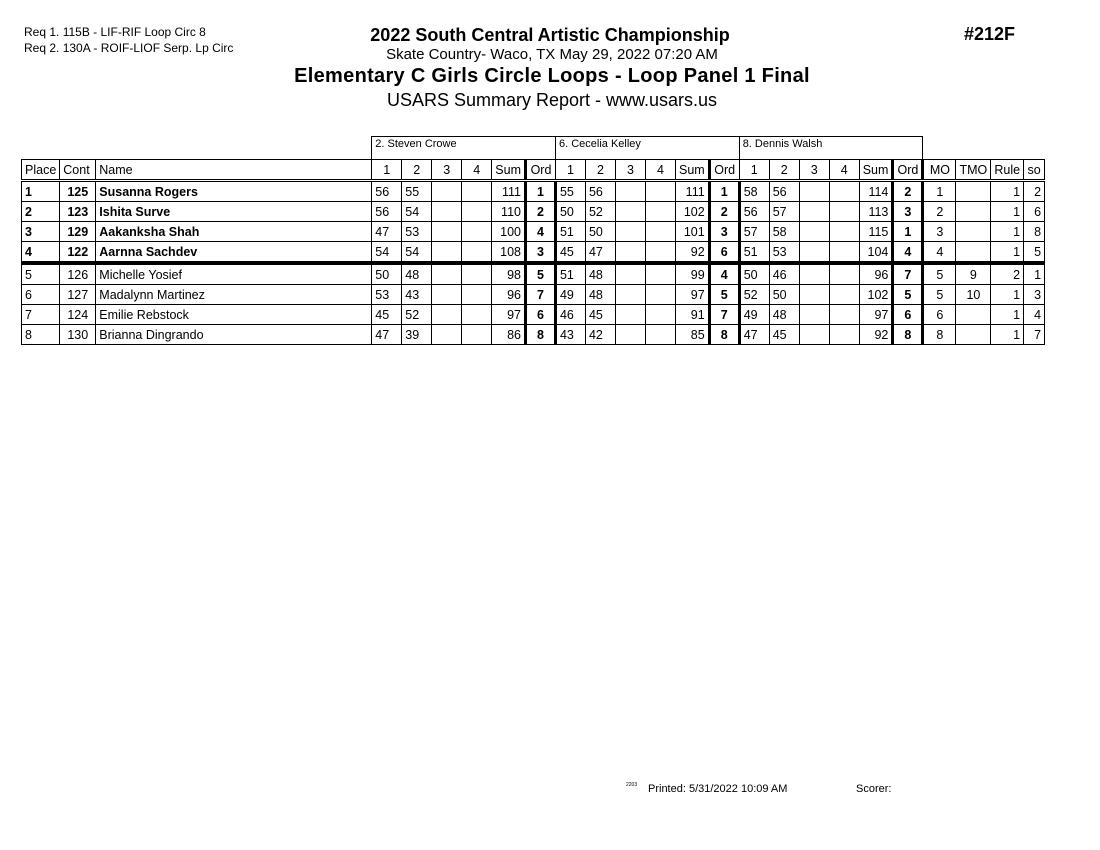 The width and height of the screenshot is (1100, 850). Describe the element at coordinates (508, 170) in the screenshot. I see `header-mark: Sum` at that location.